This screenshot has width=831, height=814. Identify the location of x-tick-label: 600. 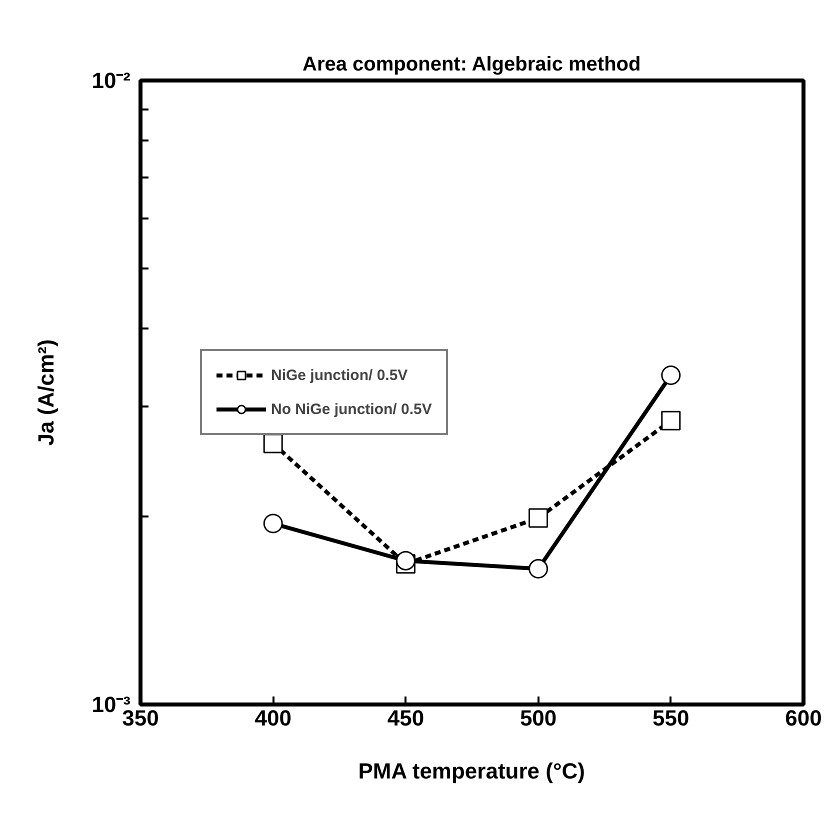
(803, 718).